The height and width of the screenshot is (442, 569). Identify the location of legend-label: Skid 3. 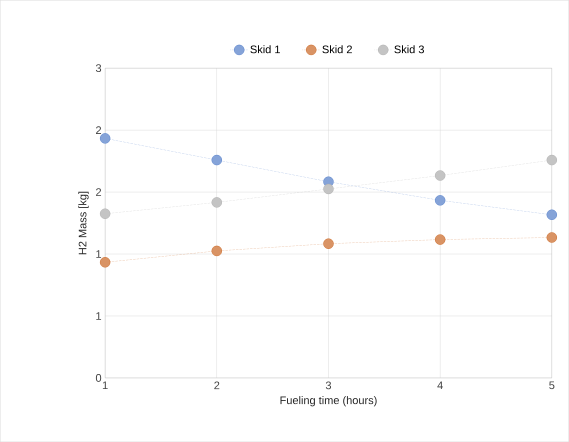
(409, 49).